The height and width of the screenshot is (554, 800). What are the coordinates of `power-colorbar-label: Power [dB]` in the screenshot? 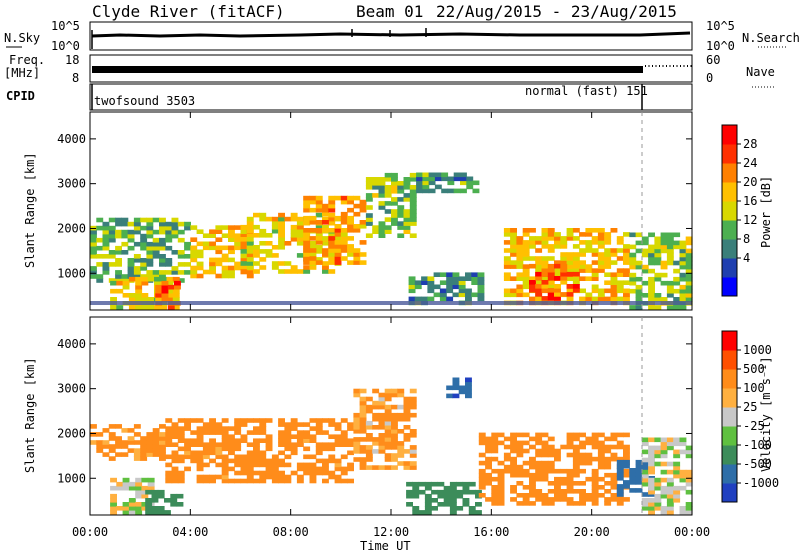 It's located at (766, 212).